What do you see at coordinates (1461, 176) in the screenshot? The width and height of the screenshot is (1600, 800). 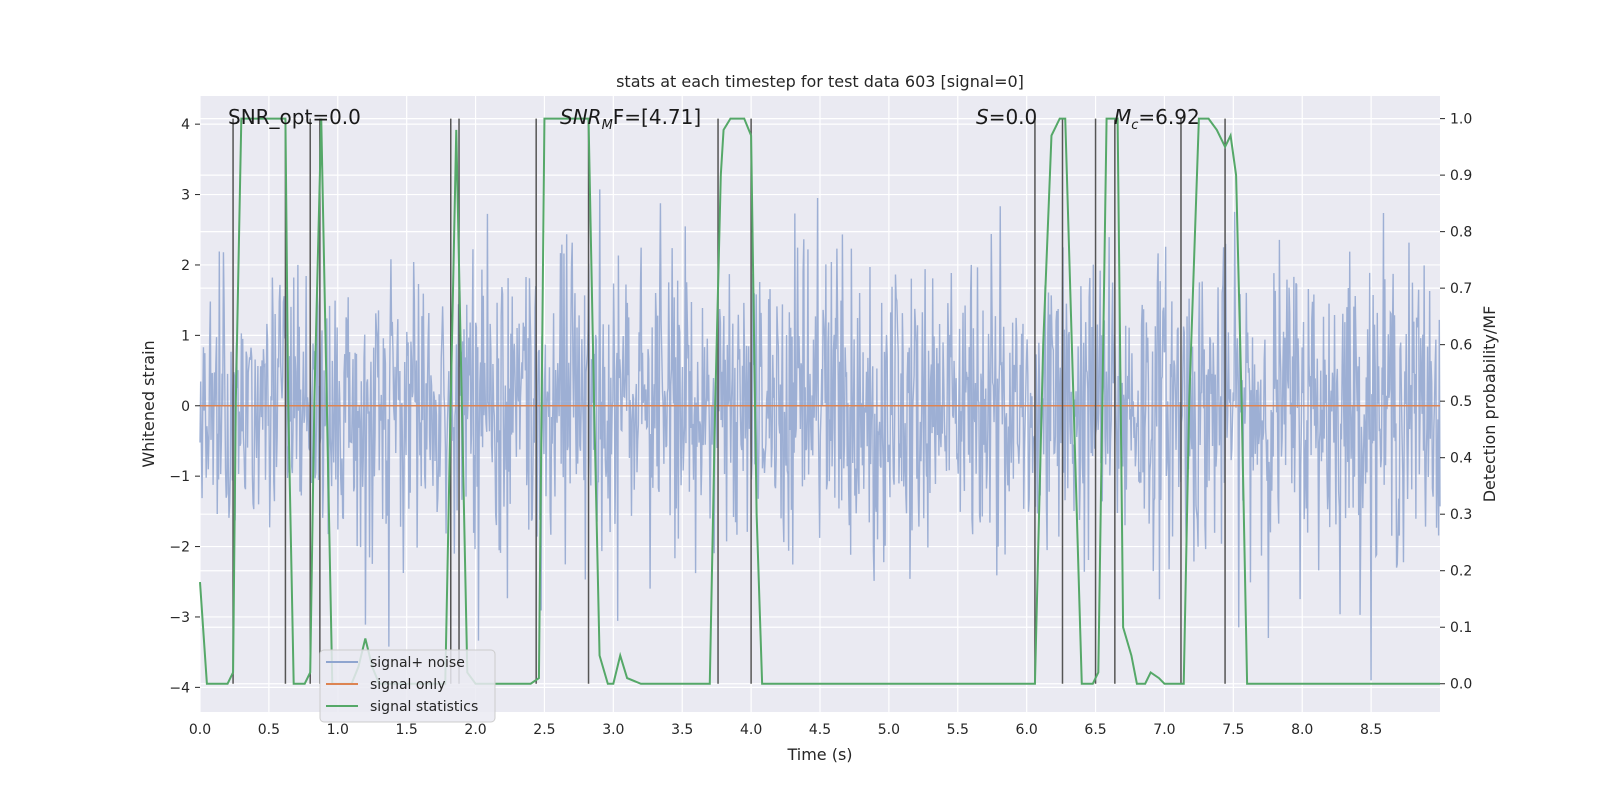 I see `y-right-tick-label: 0.9` at bounding box center [1461, 176].